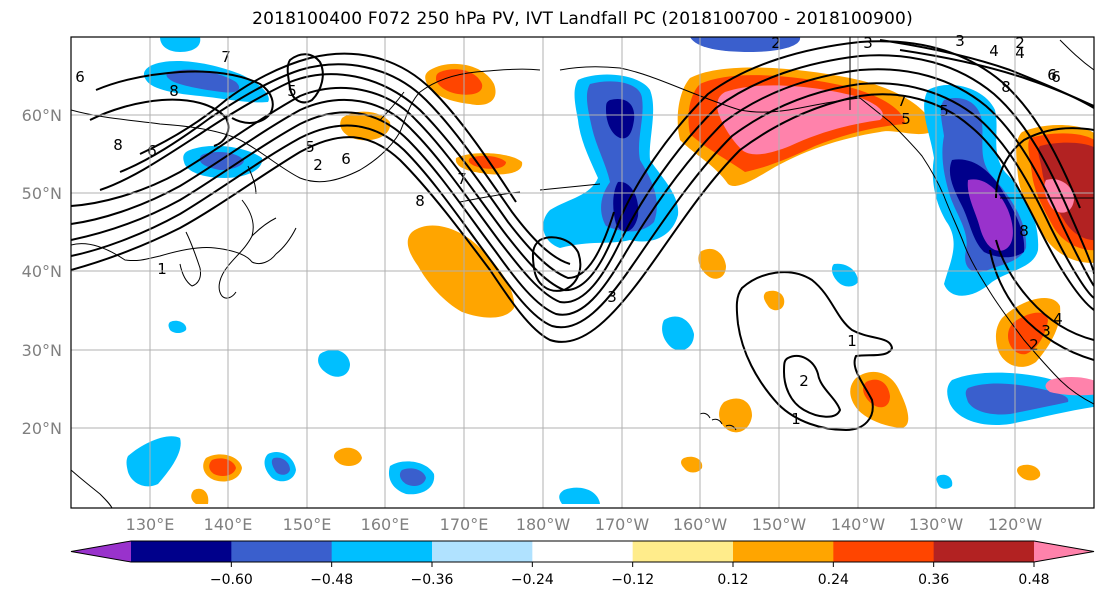 This screenshot has width=1105, height=601. What do you see at coordinates (222, 467) in the screenshot?
I see `anomaly-positive-japan-south-inner` at bounding box center [222, 467].